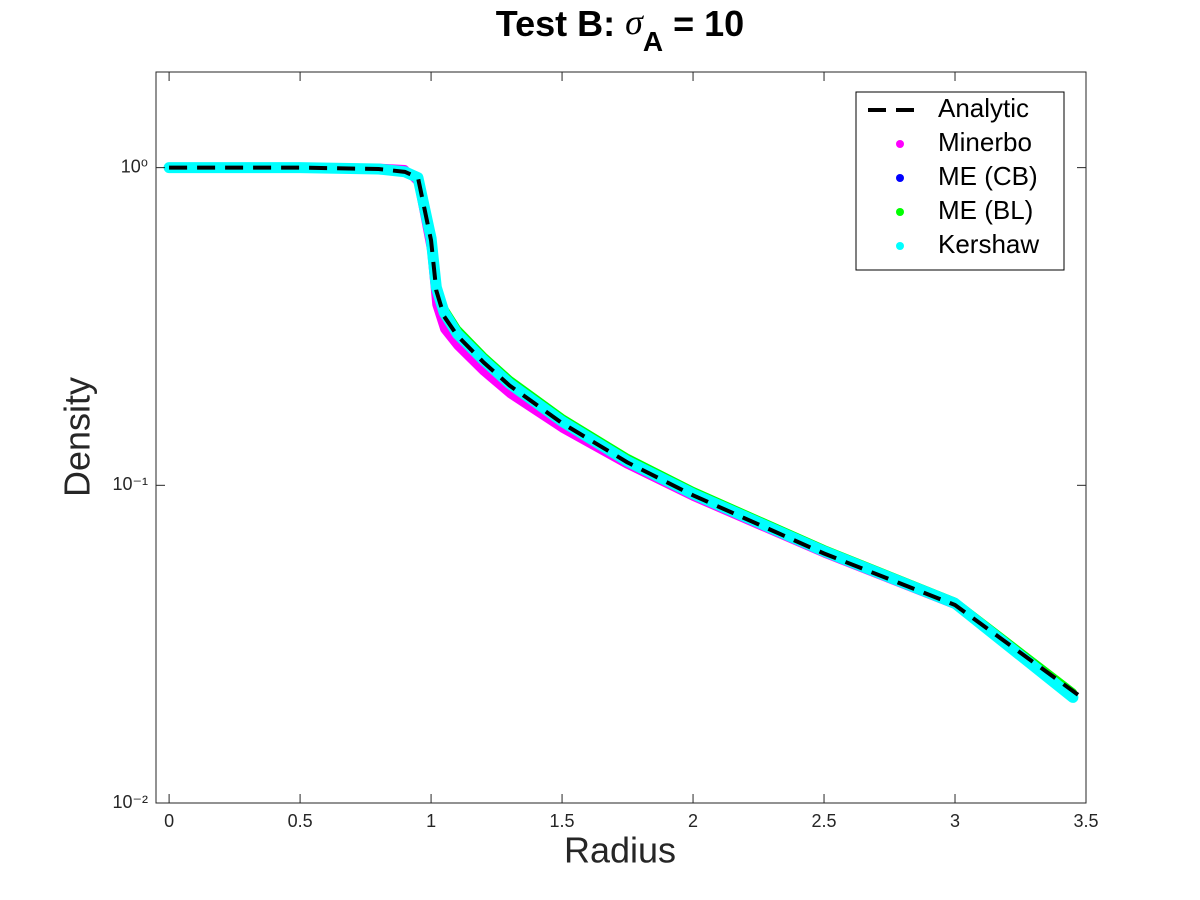 This screenshot has height=900, width=1200. I want to click on y-tick-label: 10⁻¹, so click(130, 484).